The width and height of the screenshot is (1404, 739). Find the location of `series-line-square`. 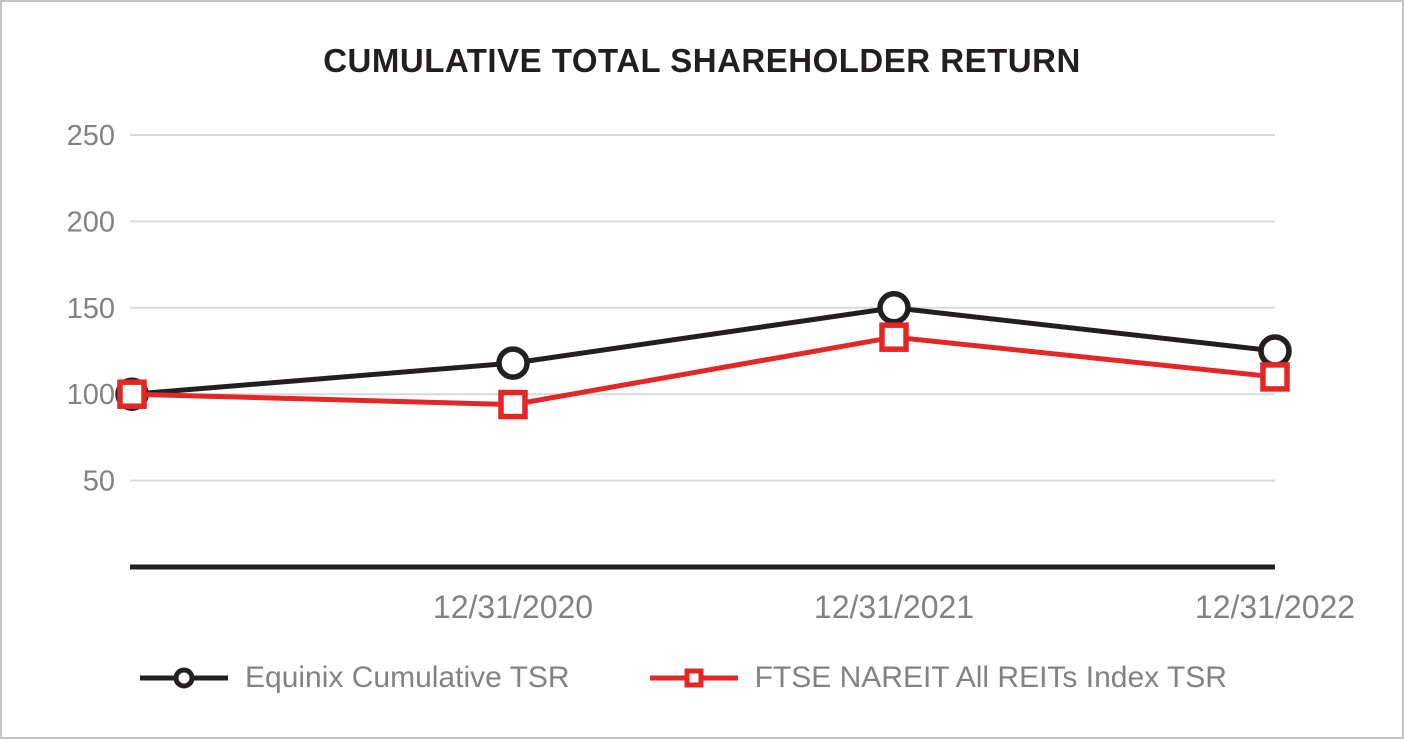

series-line-square is located at coordinates (703, 371).